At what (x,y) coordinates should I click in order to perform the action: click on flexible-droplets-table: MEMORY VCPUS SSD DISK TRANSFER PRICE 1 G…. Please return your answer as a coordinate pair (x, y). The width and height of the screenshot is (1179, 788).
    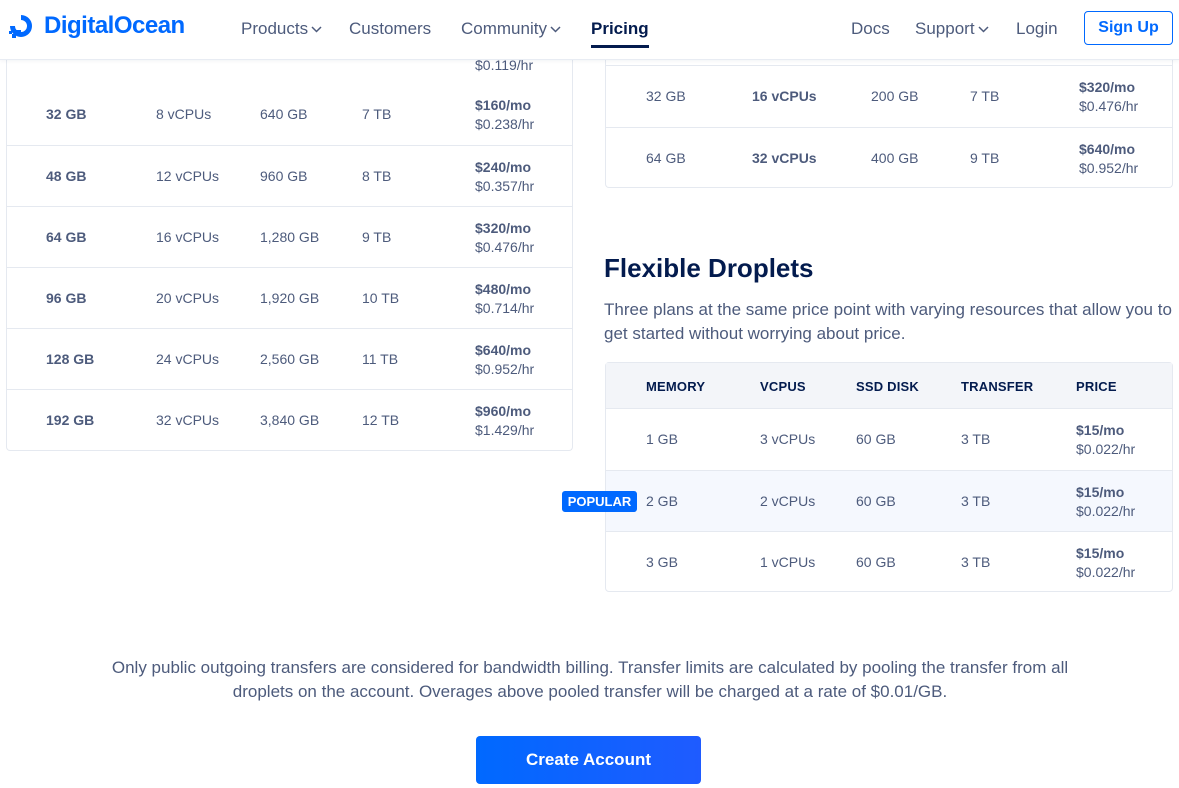
    Looking at the image, I should click on (889, 477).